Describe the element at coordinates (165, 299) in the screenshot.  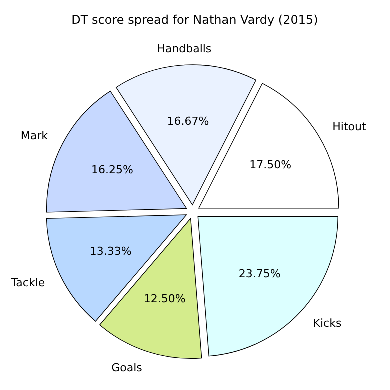
I see `data-label: 12.50%` at that location.